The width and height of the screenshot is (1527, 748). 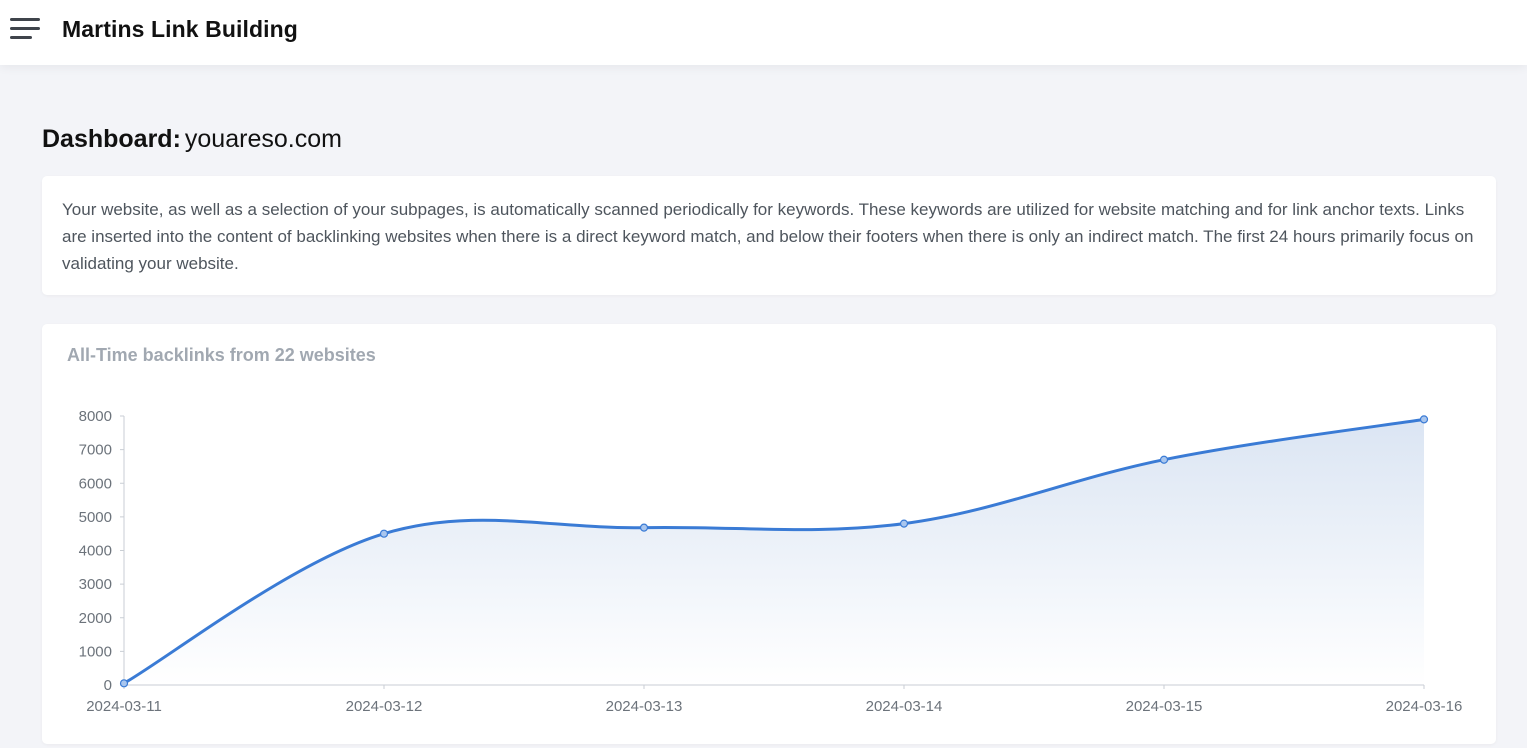 What do you see at coordinates (95, 584) in the screenshot?
I see `y-tick-label: 3000` at bounding box center [95, 584].